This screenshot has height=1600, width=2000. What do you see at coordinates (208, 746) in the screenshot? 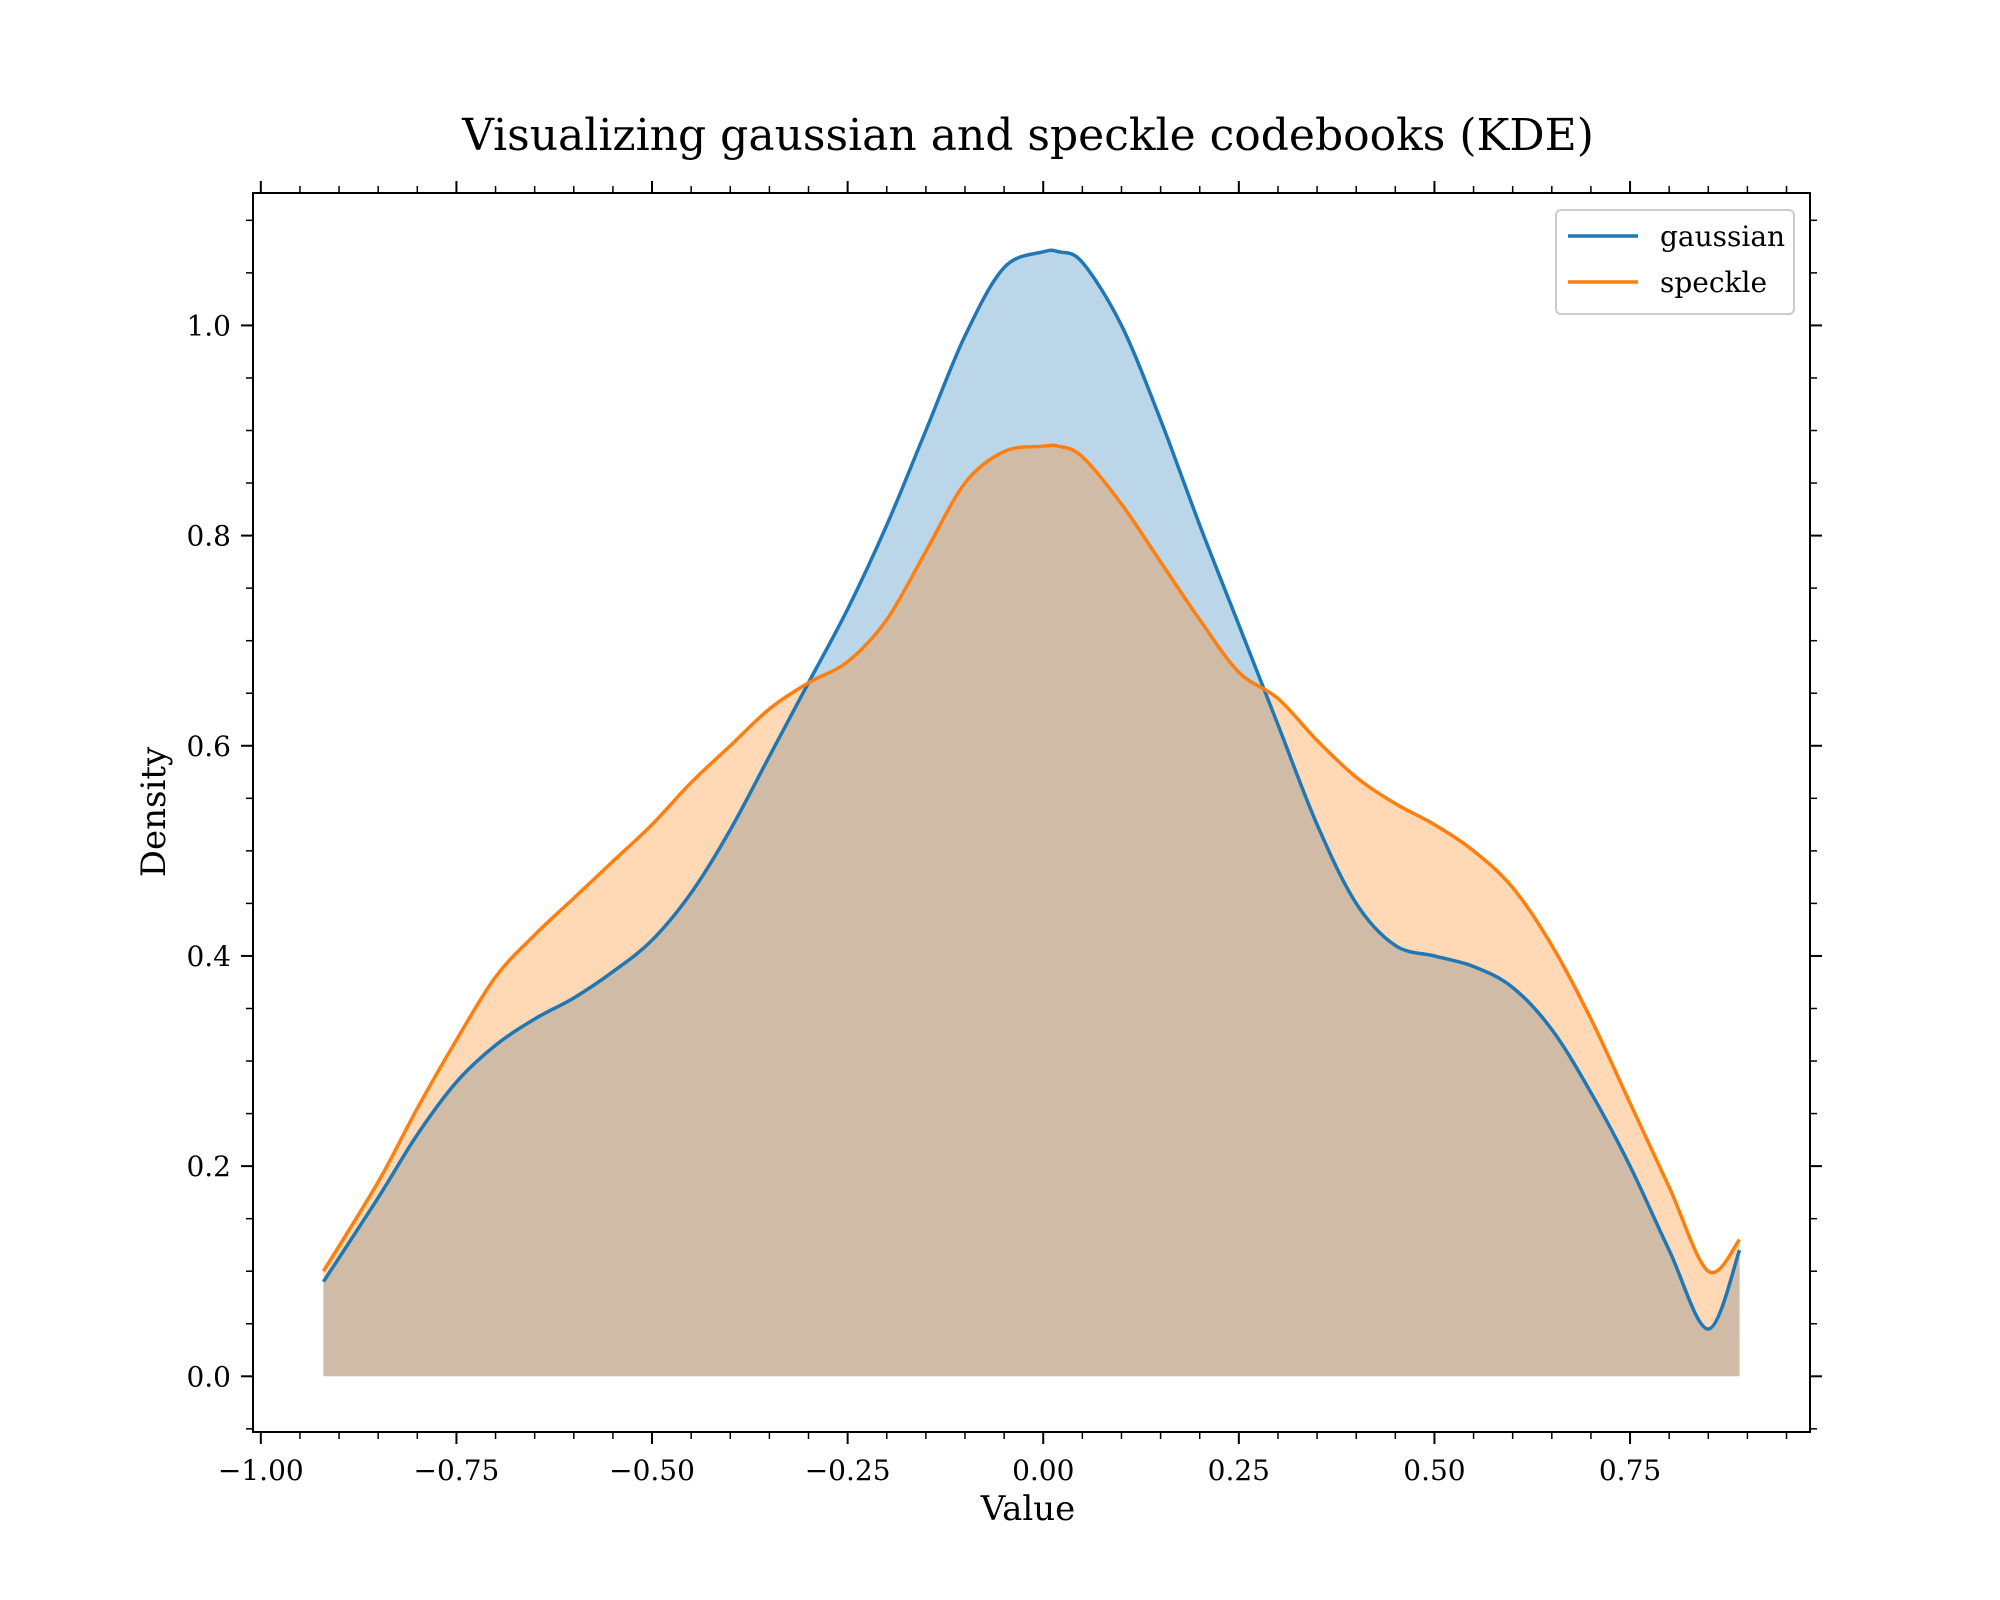
I see `y-tick-label: 0.6` at bounding box center [208, 746].